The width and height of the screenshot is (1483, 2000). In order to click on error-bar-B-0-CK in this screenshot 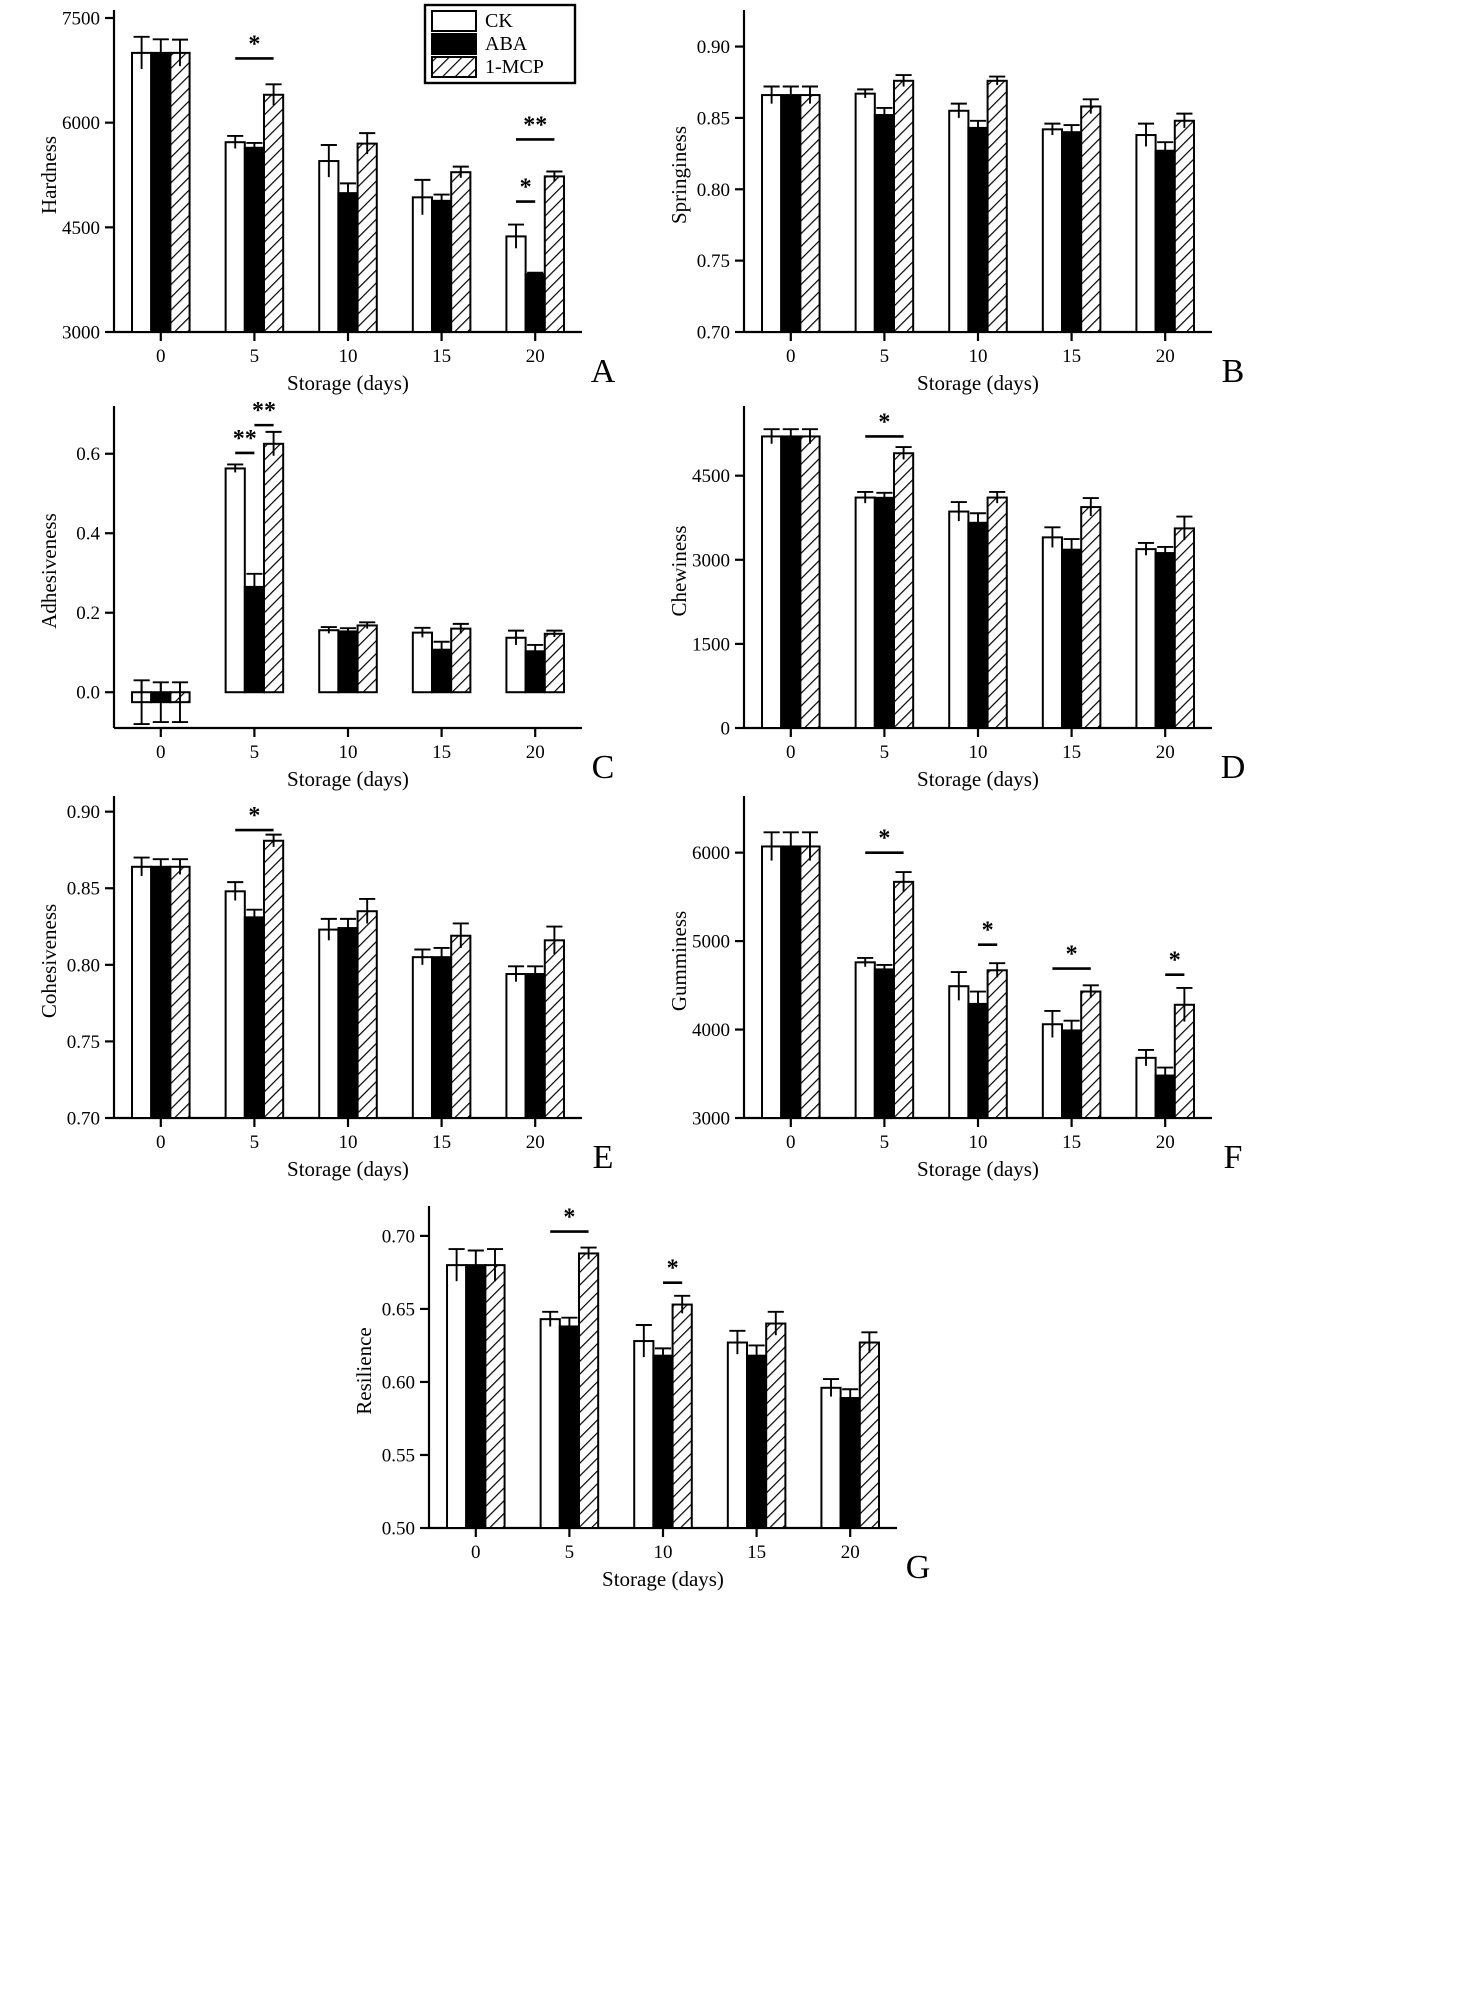, I will do `click(771, 94)`.